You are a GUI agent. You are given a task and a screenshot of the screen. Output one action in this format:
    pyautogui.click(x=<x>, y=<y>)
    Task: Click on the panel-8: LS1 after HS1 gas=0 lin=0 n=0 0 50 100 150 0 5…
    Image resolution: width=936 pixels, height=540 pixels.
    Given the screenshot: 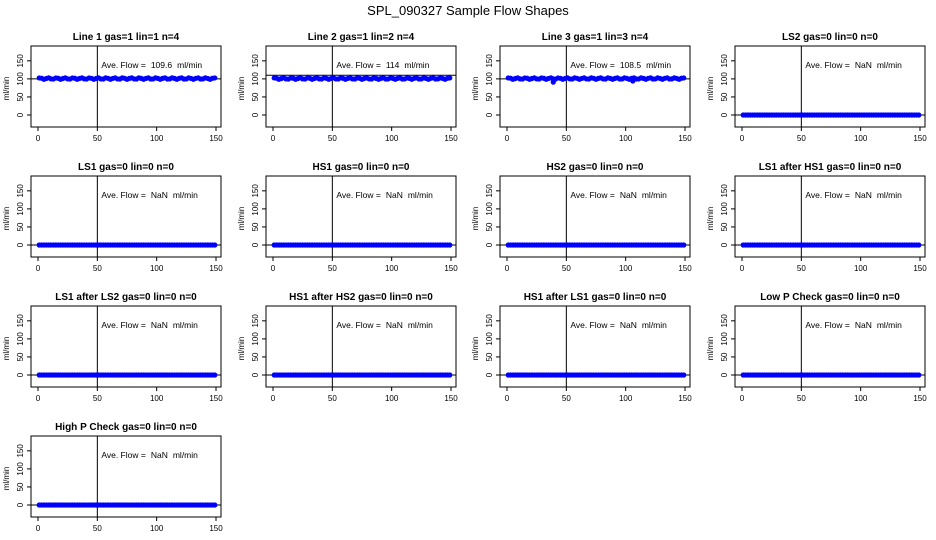 What is the action you would take?
    pyautogui.click(x=816, y=217)
    